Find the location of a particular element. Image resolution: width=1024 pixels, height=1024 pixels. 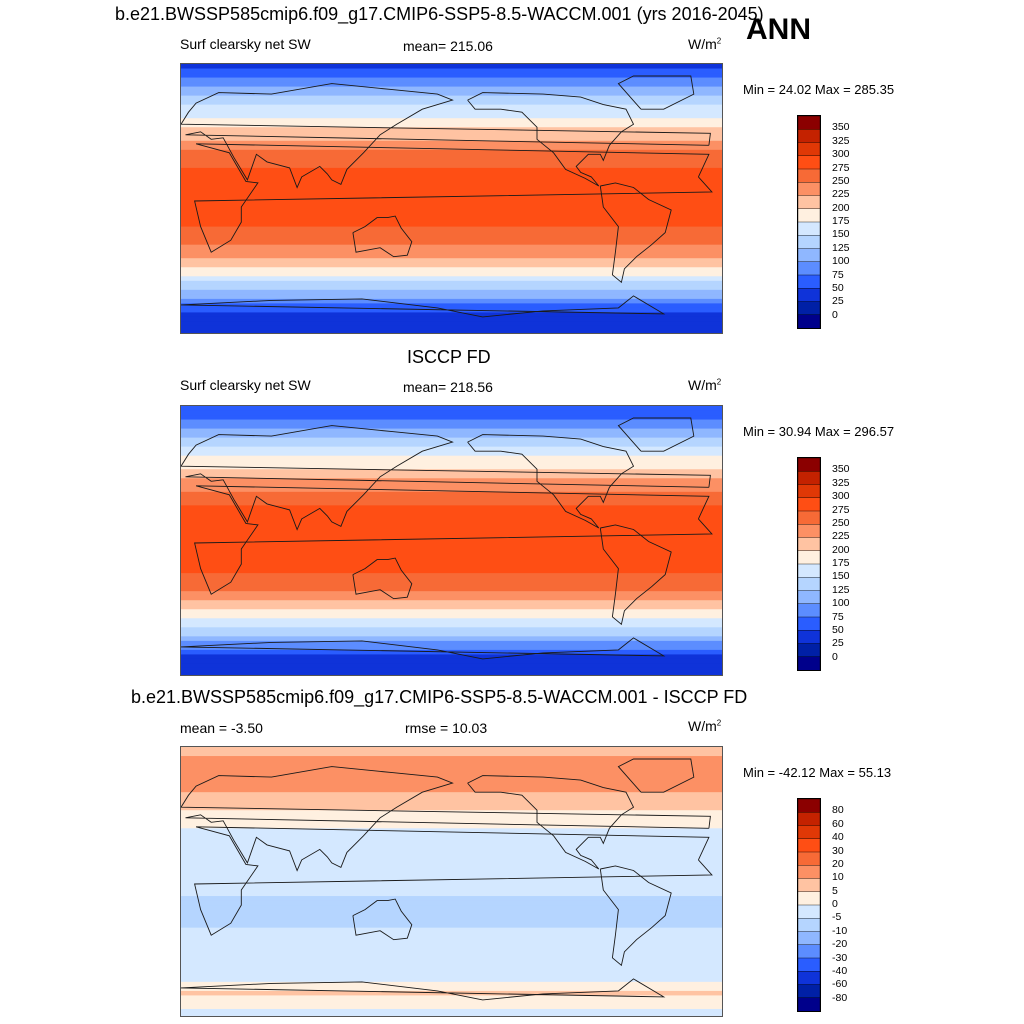

panel2-map is located at coordinates (451, 540).